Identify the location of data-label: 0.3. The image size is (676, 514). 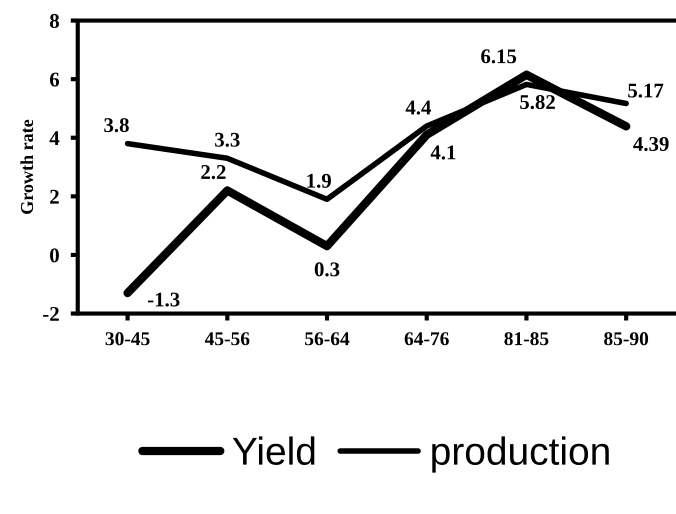
(327, 269).